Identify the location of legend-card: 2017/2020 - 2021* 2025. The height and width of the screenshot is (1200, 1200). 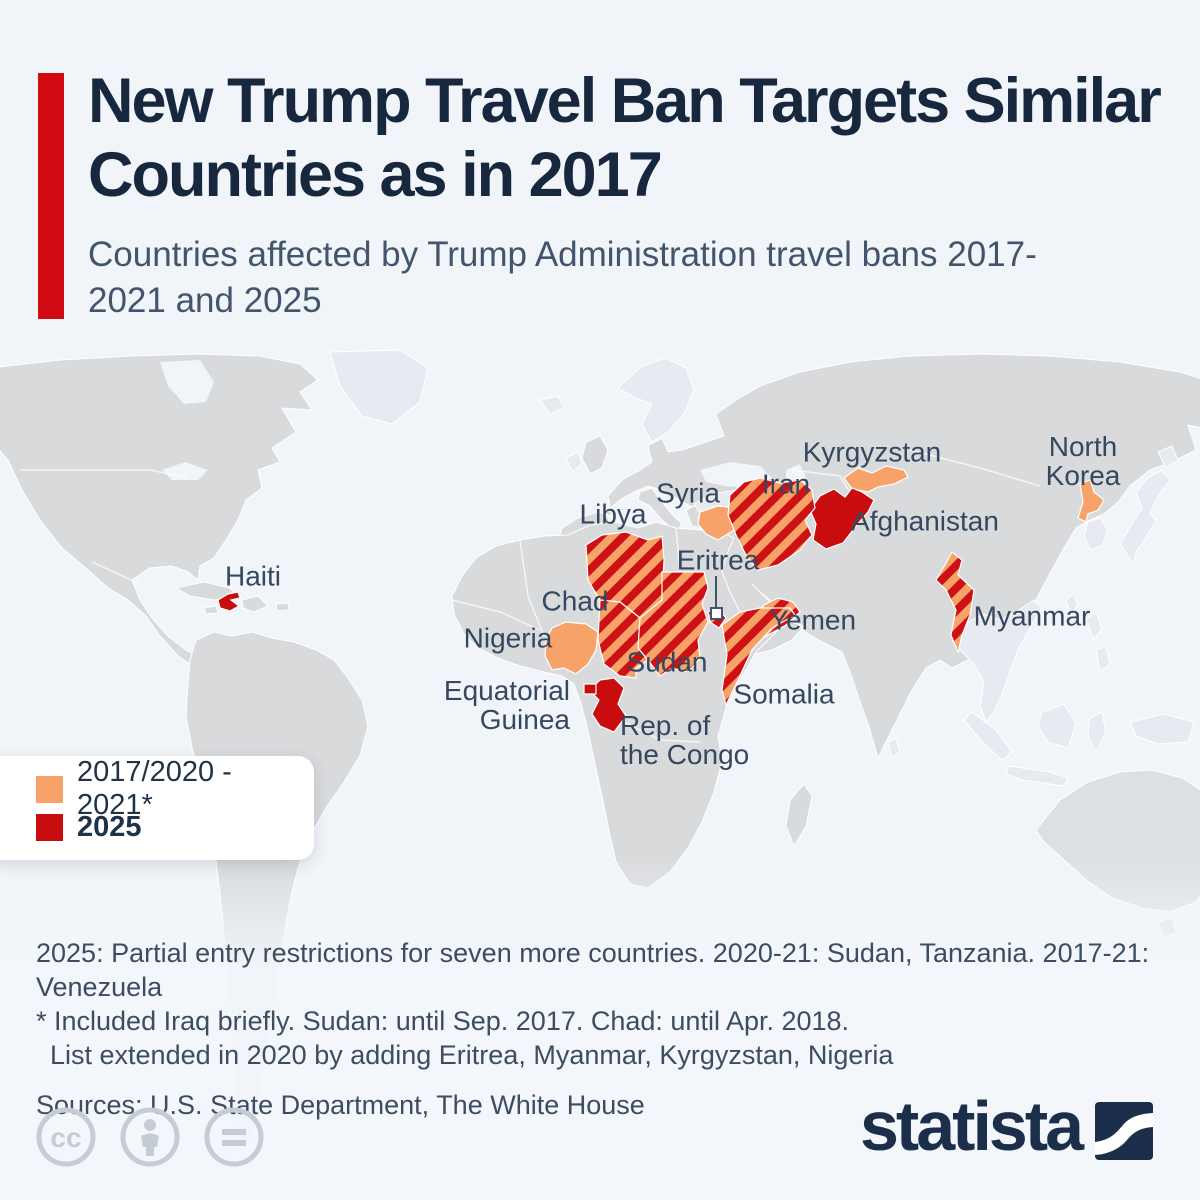
(157, 808).